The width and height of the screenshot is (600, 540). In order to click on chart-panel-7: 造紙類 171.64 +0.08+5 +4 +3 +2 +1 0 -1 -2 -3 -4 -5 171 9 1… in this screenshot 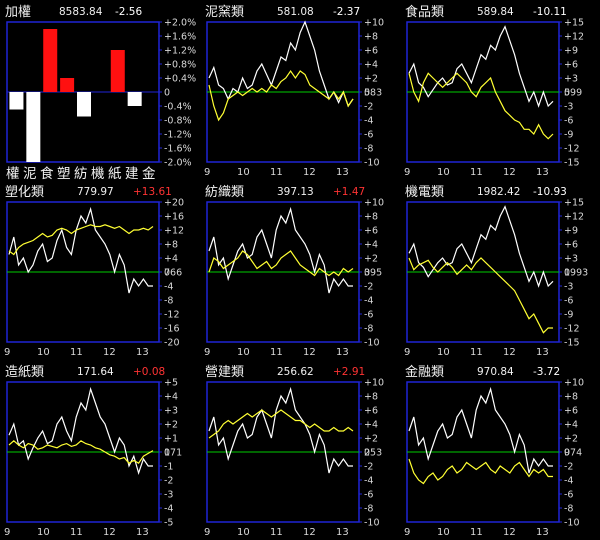, I will do `click(93, 451)`.